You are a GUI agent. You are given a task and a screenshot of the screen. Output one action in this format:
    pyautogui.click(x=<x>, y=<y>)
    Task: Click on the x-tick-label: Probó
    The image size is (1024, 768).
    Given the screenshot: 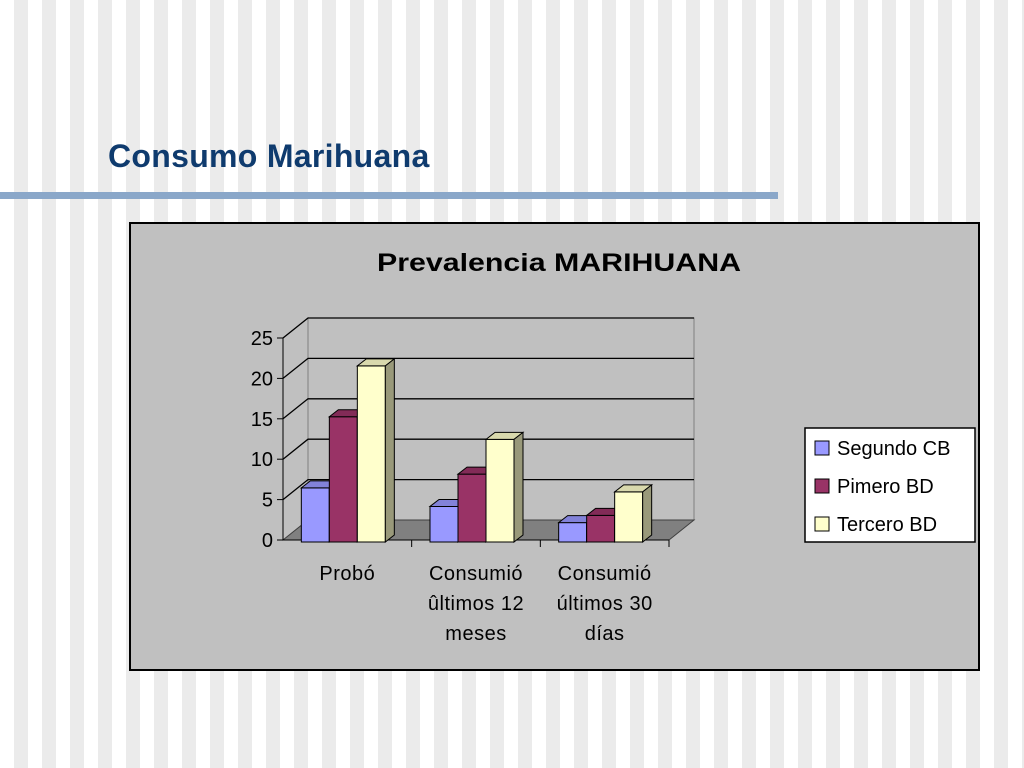 What is the action you would take?
    pyautogui.click(x=347, y=574)
    